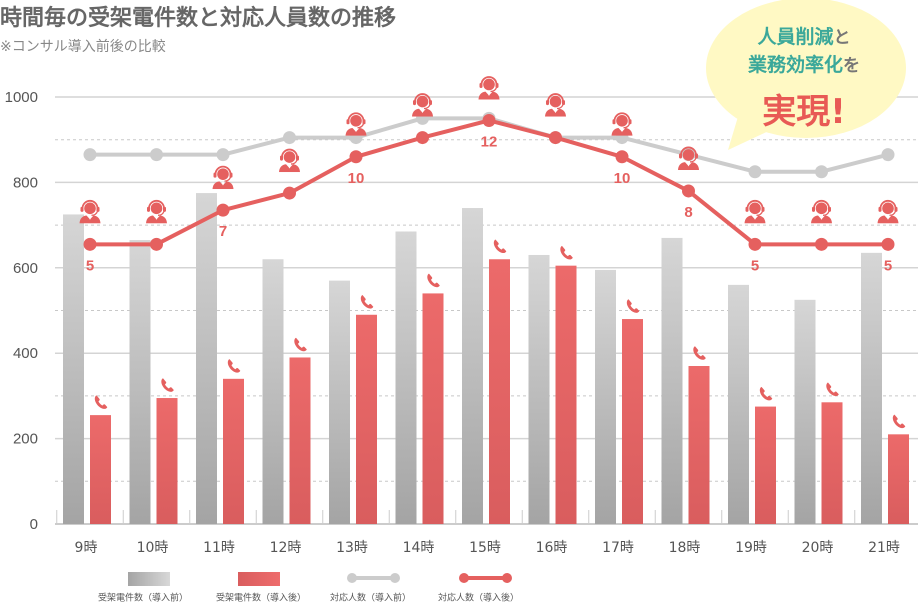 This screenshot has width=918, height=606. Describe the element at coordinates (21, 97) in the screenshot. I see `y-tick-label: 1000` at that location.